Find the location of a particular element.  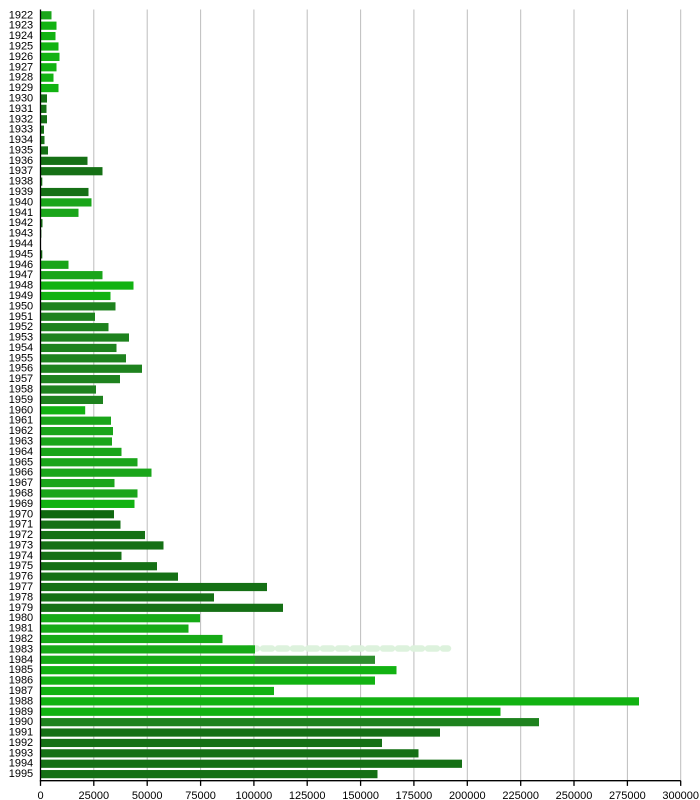

svg-text: 175000 is located at coordinates (414, 795).